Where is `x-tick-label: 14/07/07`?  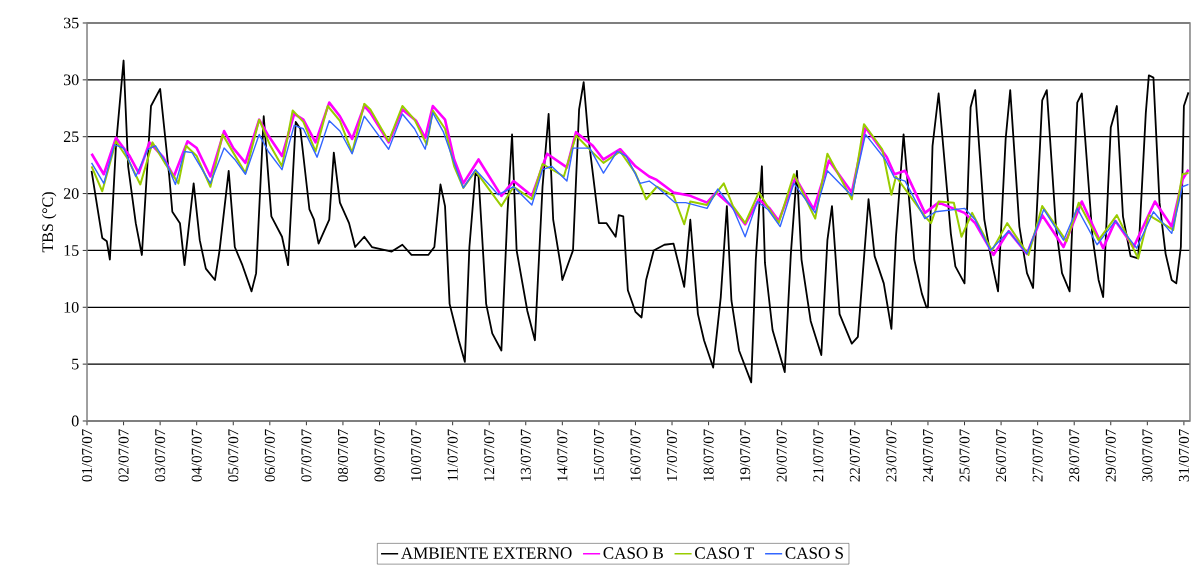
x-tick-label: 14/07/07 is located at coordinates (562, 455).